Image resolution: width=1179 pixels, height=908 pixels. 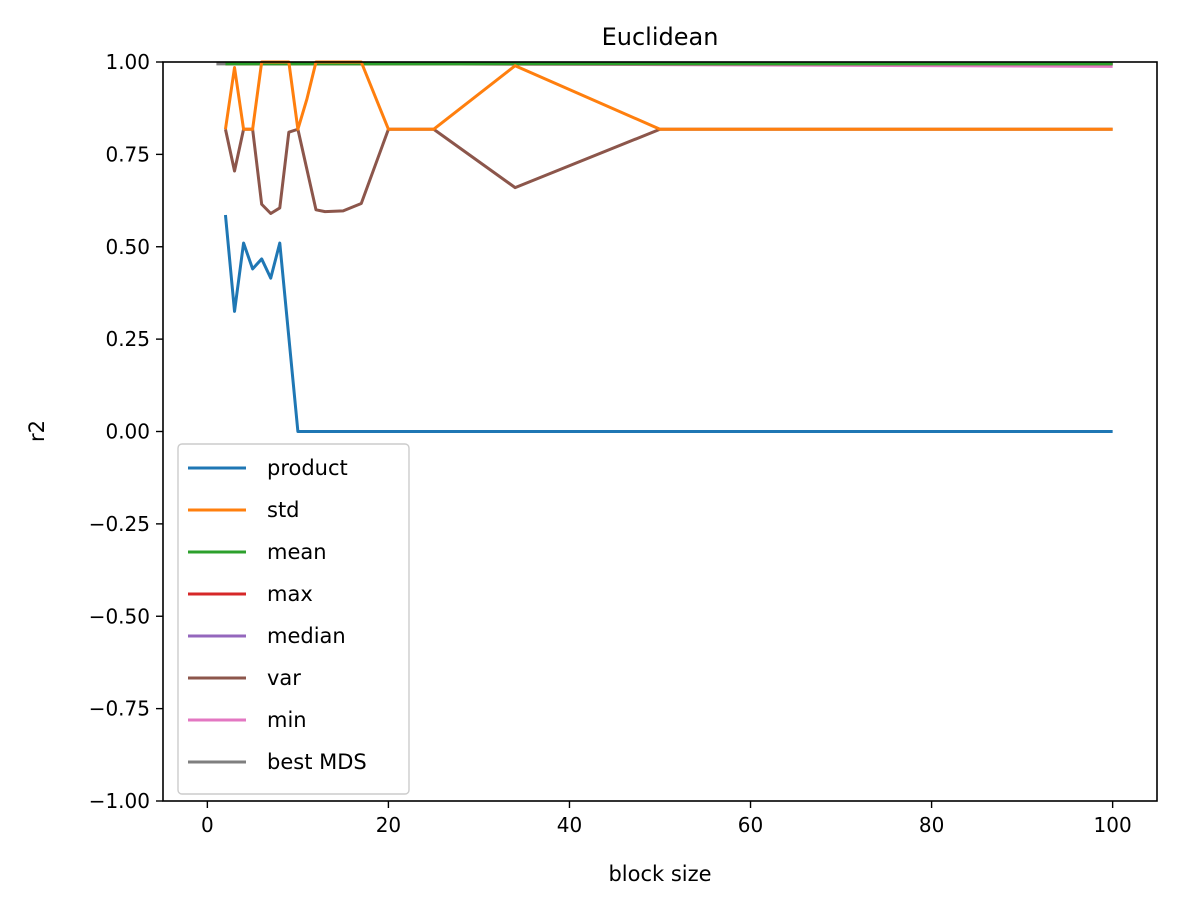 I want to click on y-tick-label: 0.75, so click(x=127, y=154).